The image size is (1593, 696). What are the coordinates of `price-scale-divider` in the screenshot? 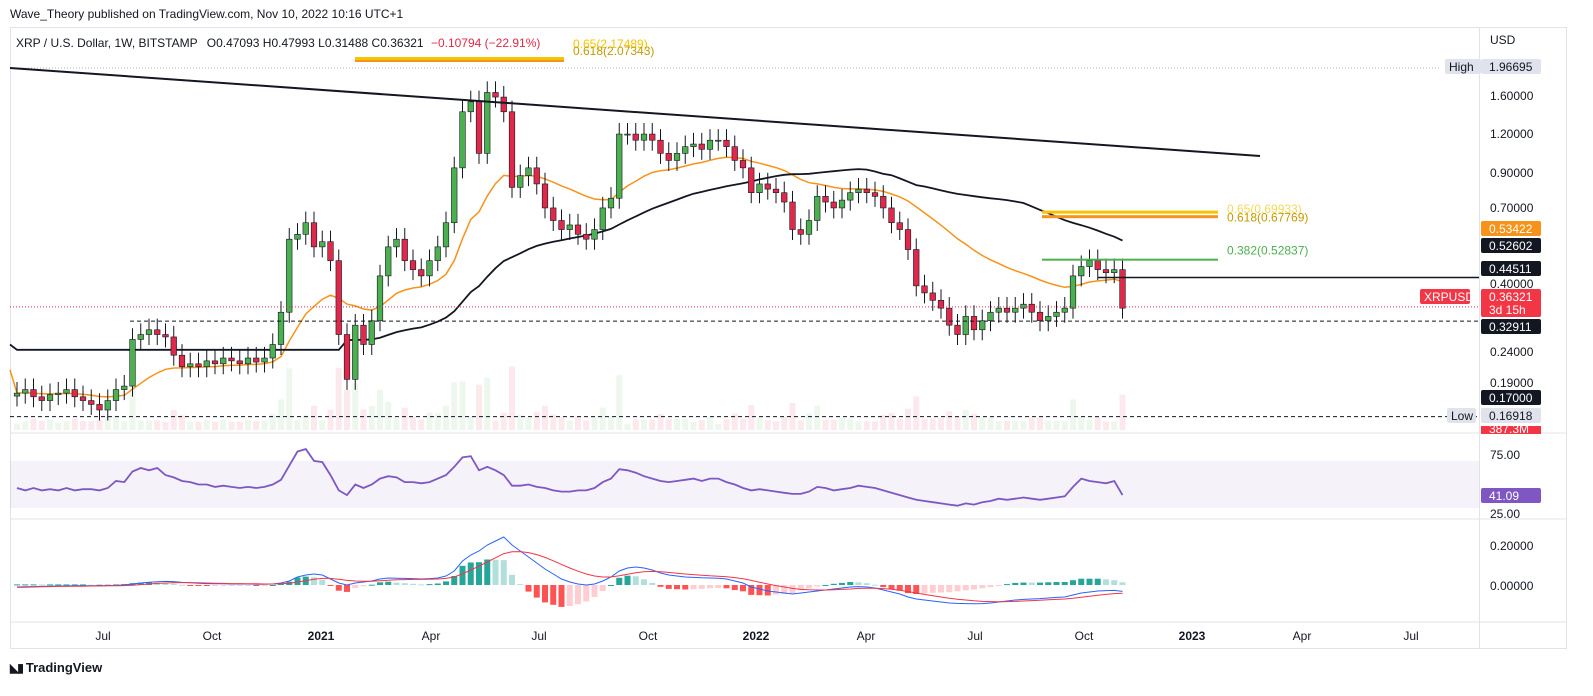 It's located at (1479, 338).